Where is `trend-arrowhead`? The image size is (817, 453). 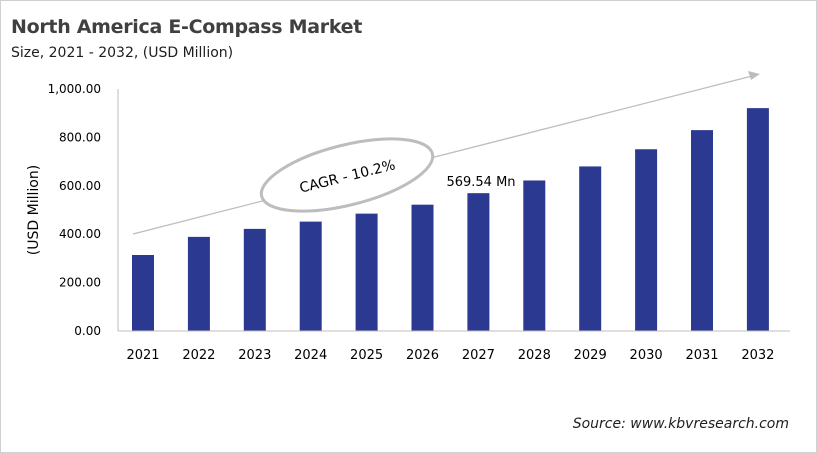 trend-arrowhead is located at coordinates (754, 75).